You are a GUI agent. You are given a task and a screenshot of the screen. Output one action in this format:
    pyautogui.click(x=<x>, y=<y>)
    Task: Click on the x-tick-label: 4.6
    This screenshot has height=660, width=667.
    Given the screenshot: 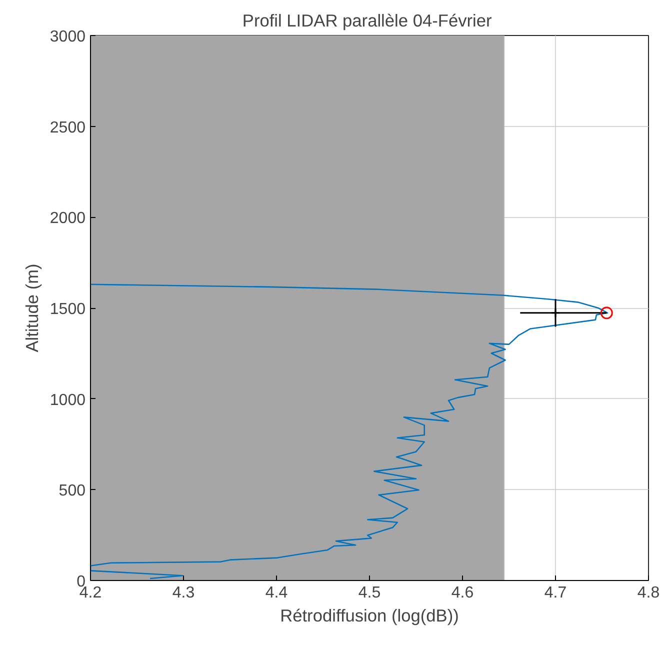 What is the action you would take?
    pyautogui.click(x=462, y=593)
    